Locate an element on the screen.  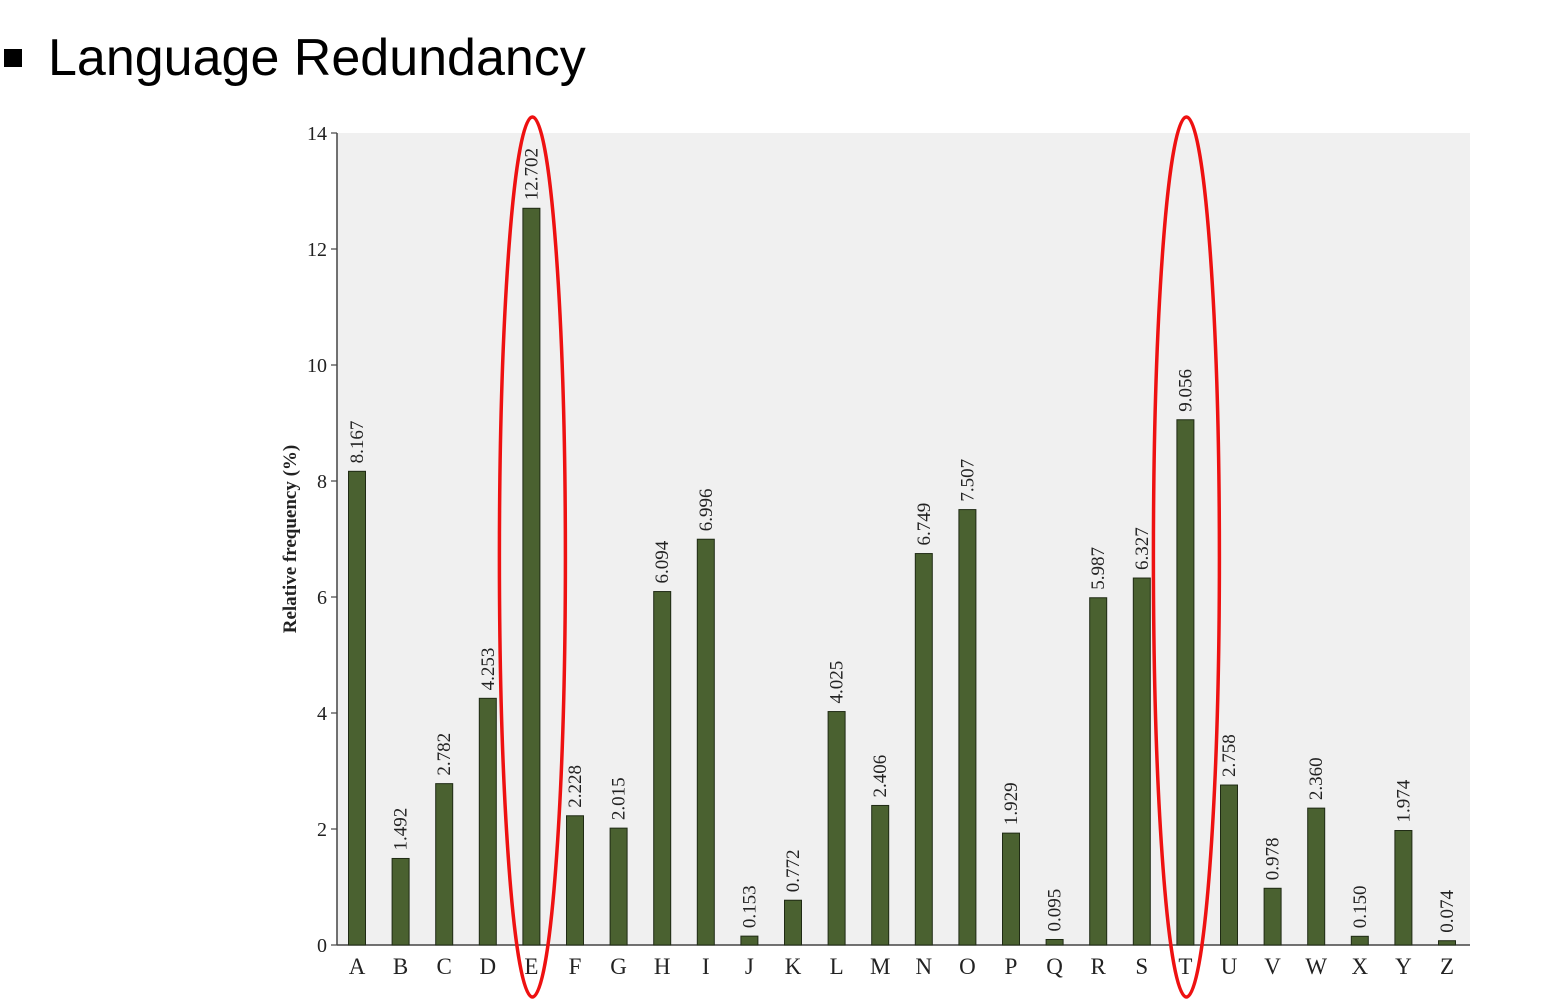
x-tick-label-c: C is located at coordinates (444, 966).